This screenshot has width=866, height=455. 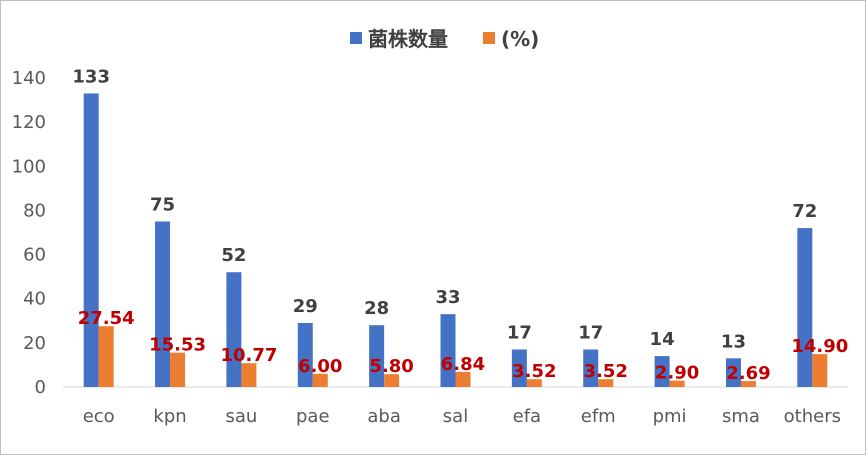 I want to click on y-axis: 0 20 40 60 80 100 120 140, so click(x=29, y=233).